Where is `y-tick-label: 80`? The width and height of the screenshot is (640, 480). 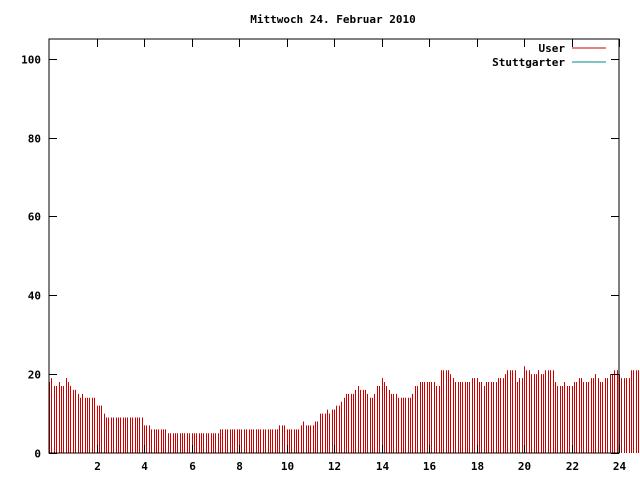
y-tick-label: 80 is located at coordinates (34, 139).